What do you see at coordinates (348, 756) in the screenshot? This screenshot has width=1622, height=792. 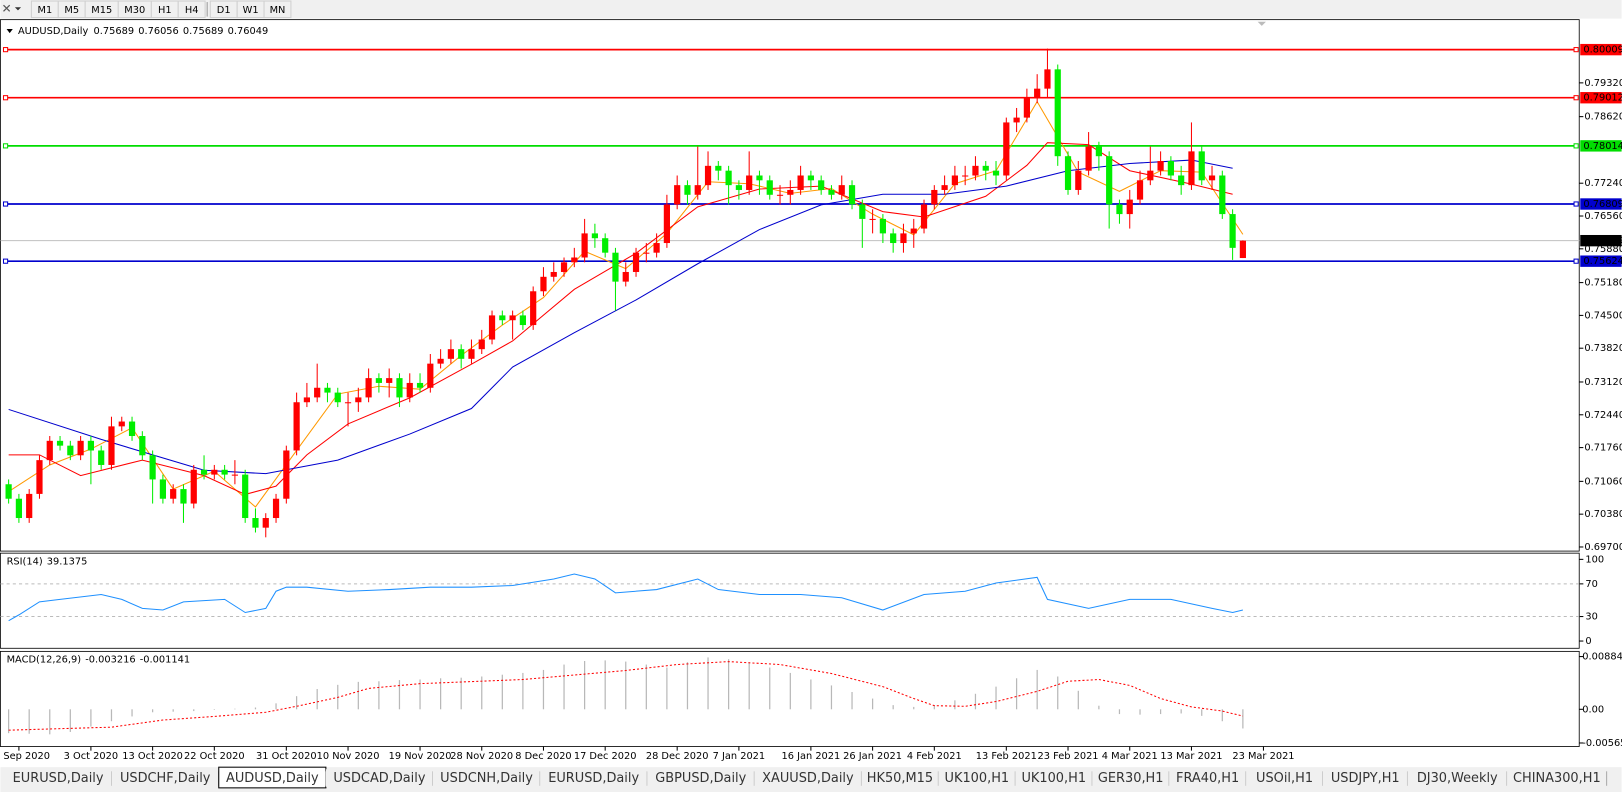 I see `x-tick-label: 10 Nov 2020` at bounding box center [348, 756].